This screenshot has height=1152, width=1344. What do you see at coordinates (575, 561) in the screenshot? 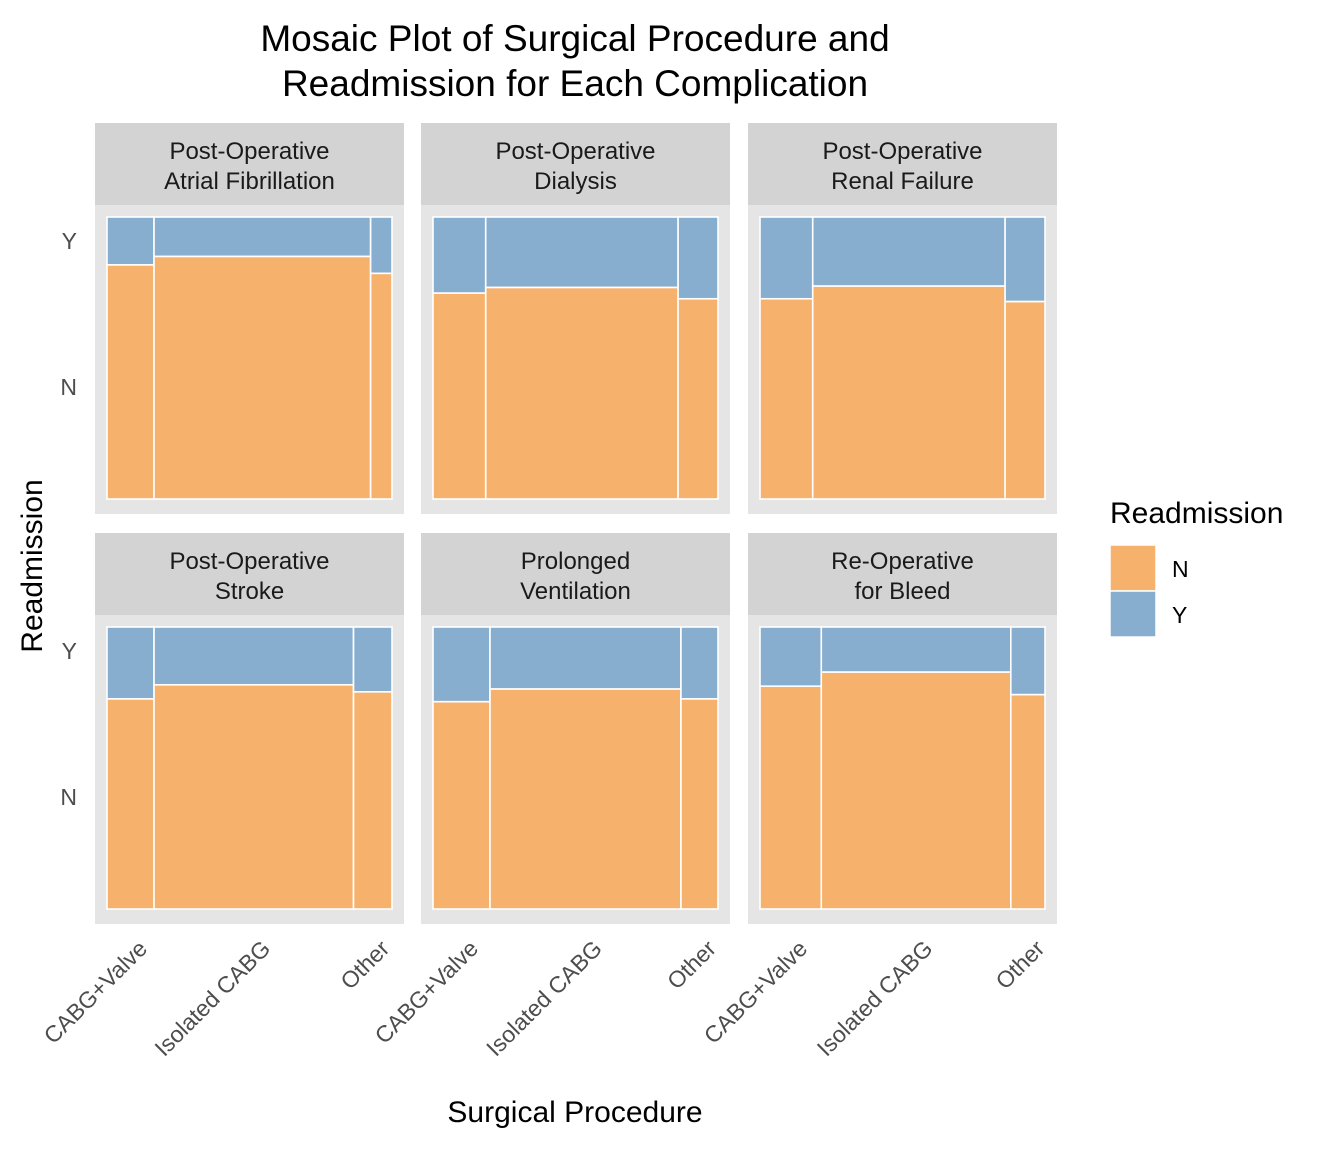
I see `facet-strip-label: Prolonged` at bounding box center [575, 561].